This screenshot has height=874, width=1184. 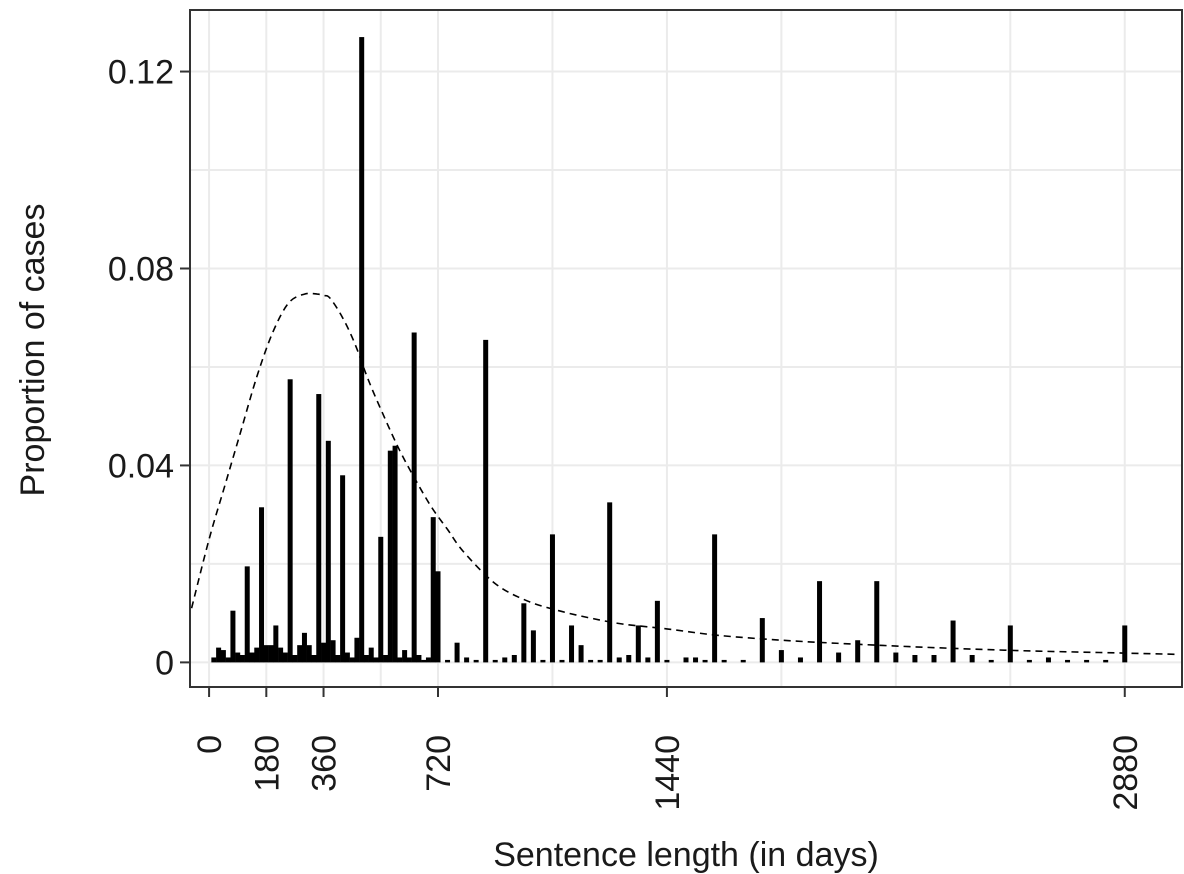 I want to click on y-tick-label: 0, so click(x=164, y=663).